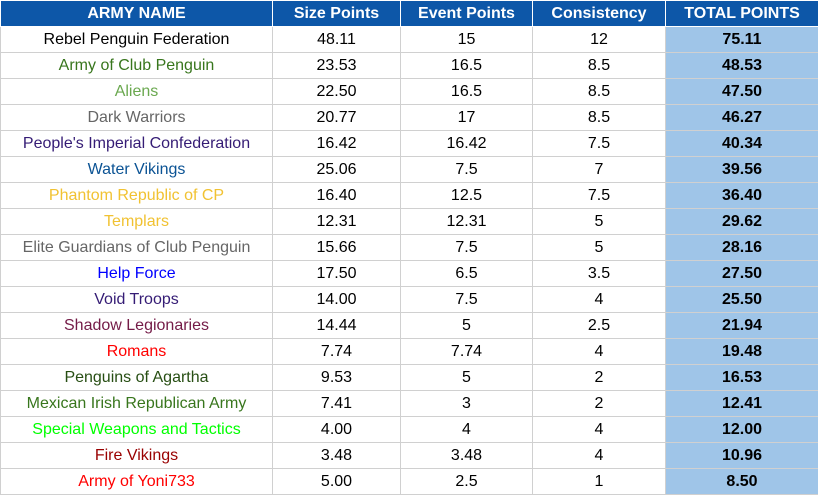  What do you see at coordinates (741, 195) in the screenshot?
I see `total-points: 36.40` at bounding box center [741, 195].